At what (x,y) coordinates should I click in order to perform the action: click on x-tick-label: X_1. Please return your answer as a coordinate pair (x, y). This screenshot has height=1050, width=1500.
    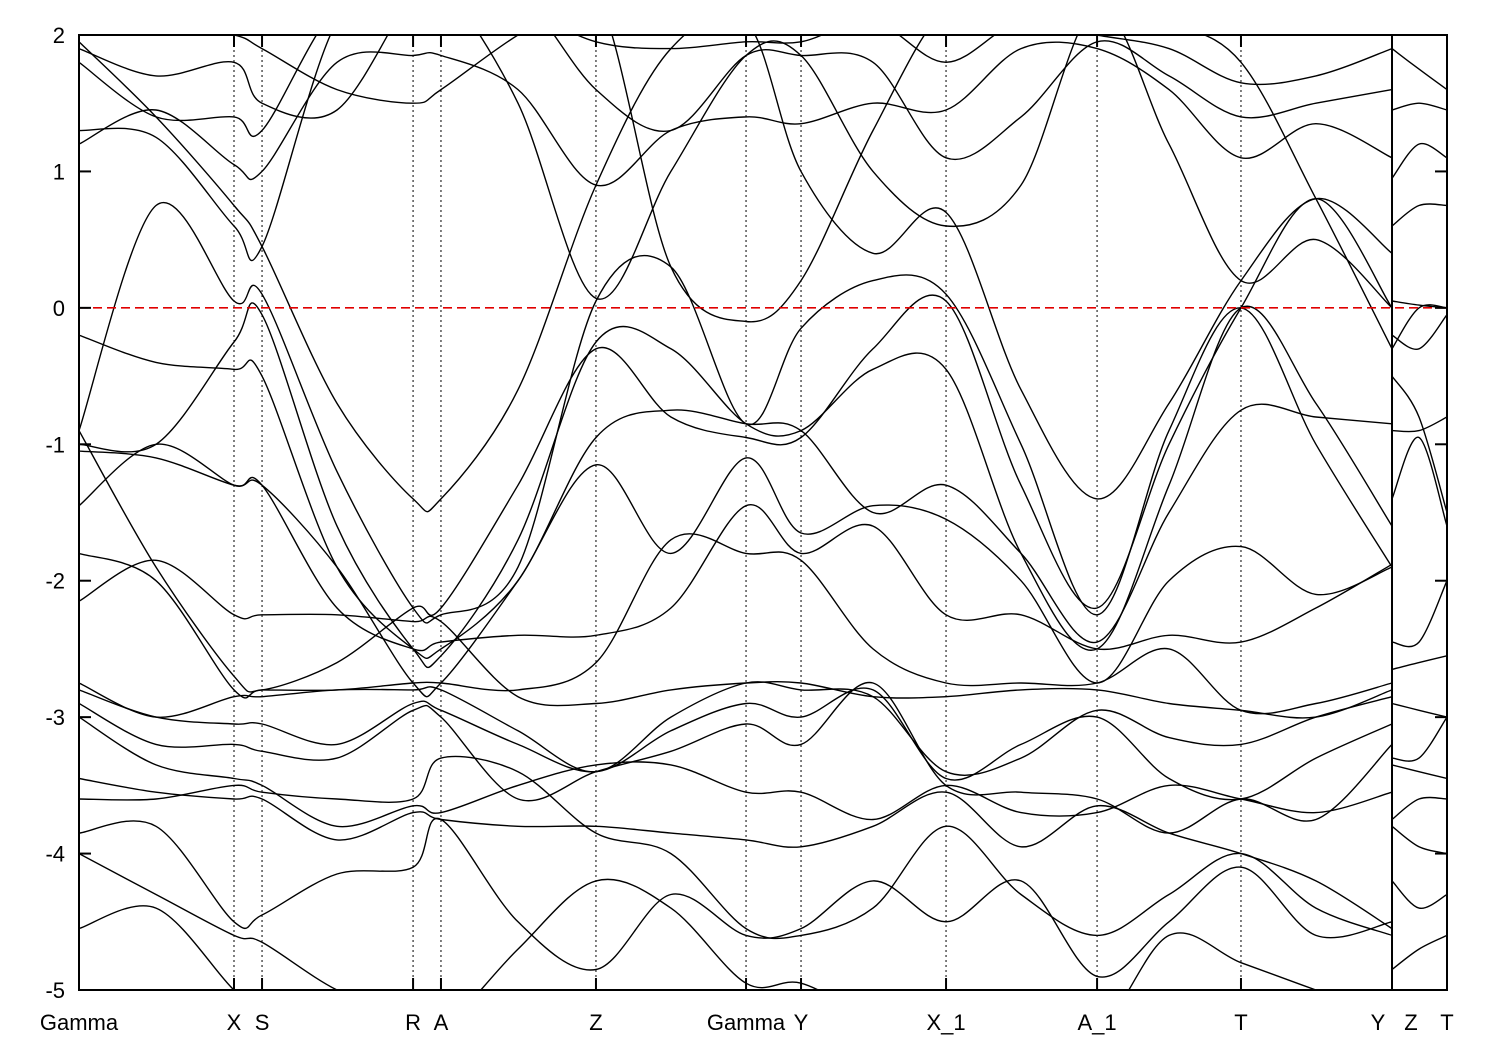
    Looking at the image, I should click on (945, 1022).